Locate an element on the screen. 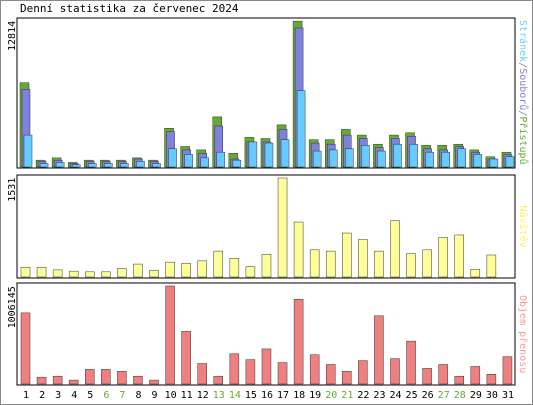 This screenshot has height=405, width=533. x-tick-label: 24 is located at coordinates (395, 395).